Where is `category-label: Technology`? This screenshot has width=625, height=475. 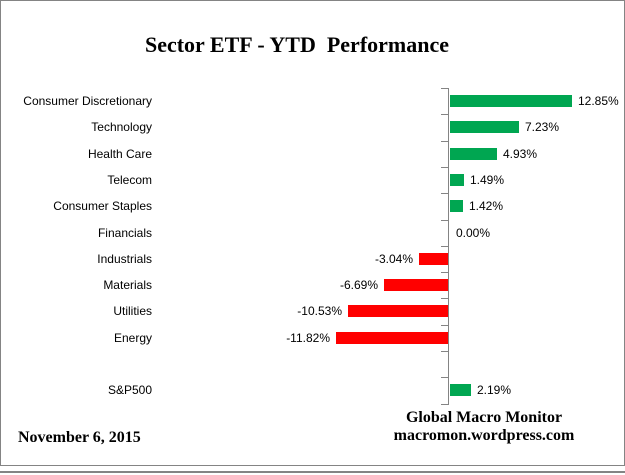
category-label: Technology is located at coordinates (121, 127).